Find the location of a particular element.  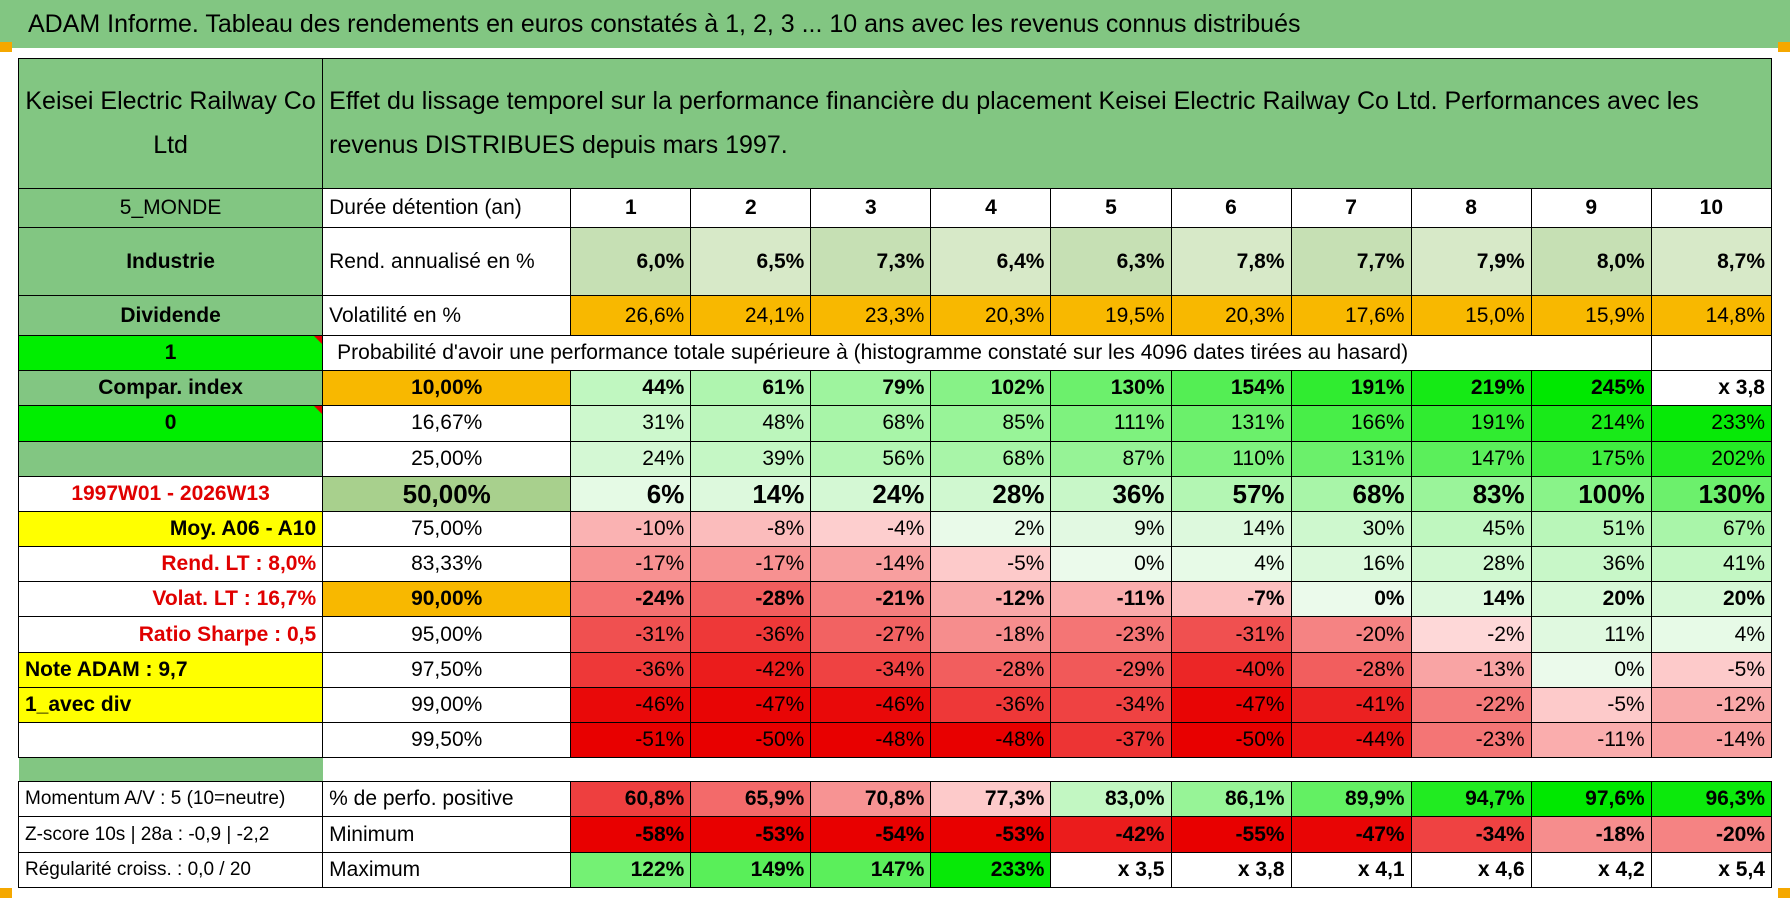

positive-performance-value: 77,3% is located at coordinates (991, 799).